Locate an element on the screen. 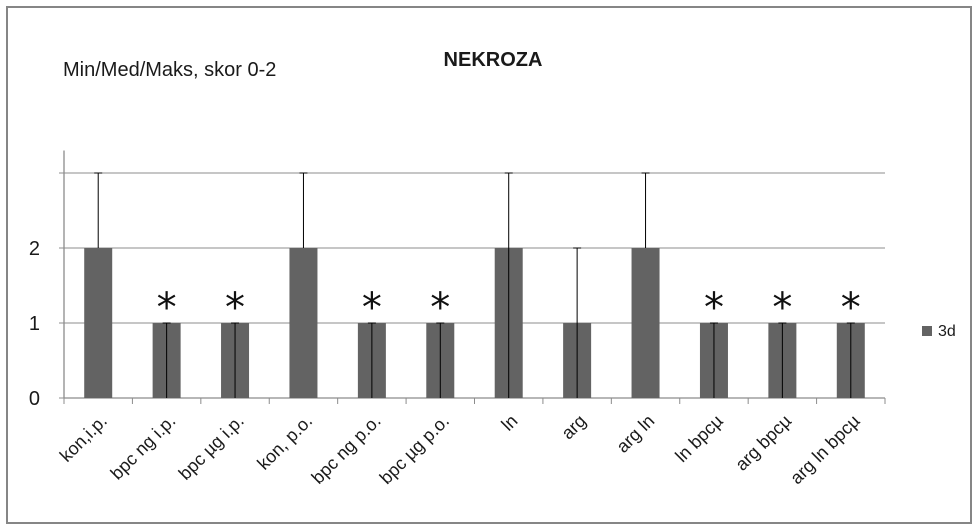 The width and height of the screenshot is (979, 531). legend: 3d is located at coordinates (939, 331).